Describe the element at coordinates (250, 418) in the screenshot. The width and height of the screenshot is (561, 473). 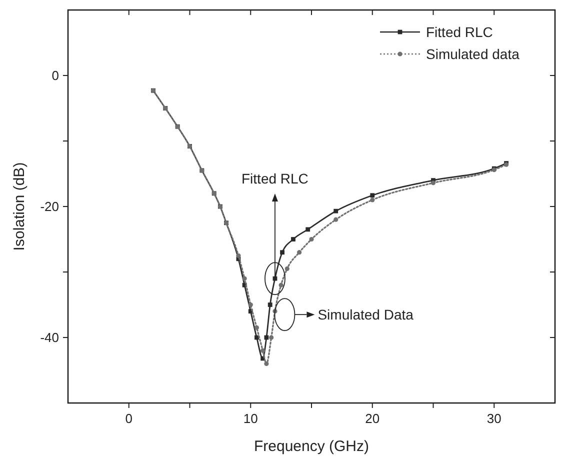
I see `x-tick-label: 10` at that location.